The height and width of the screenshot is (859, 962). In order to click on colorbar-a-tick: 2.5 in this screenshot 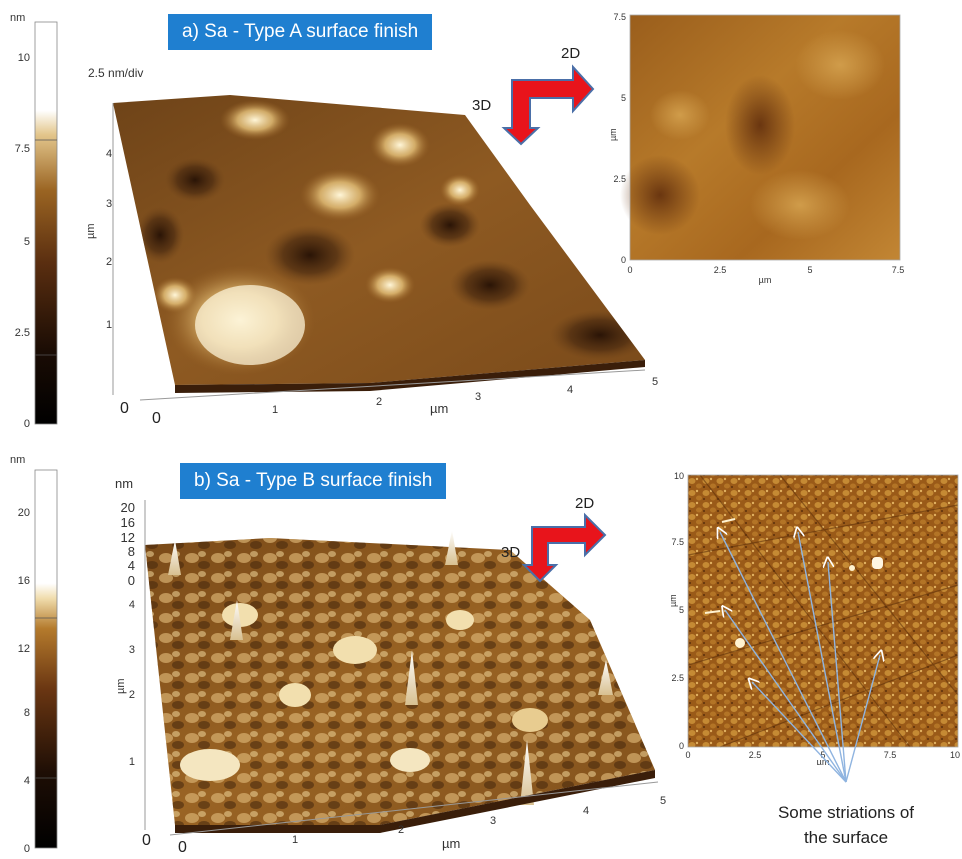, I will do `click(22, 333)`.